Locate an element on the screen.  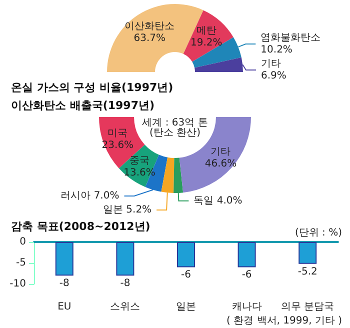
slice-label: 중국 is located at coordinates (139, 161).